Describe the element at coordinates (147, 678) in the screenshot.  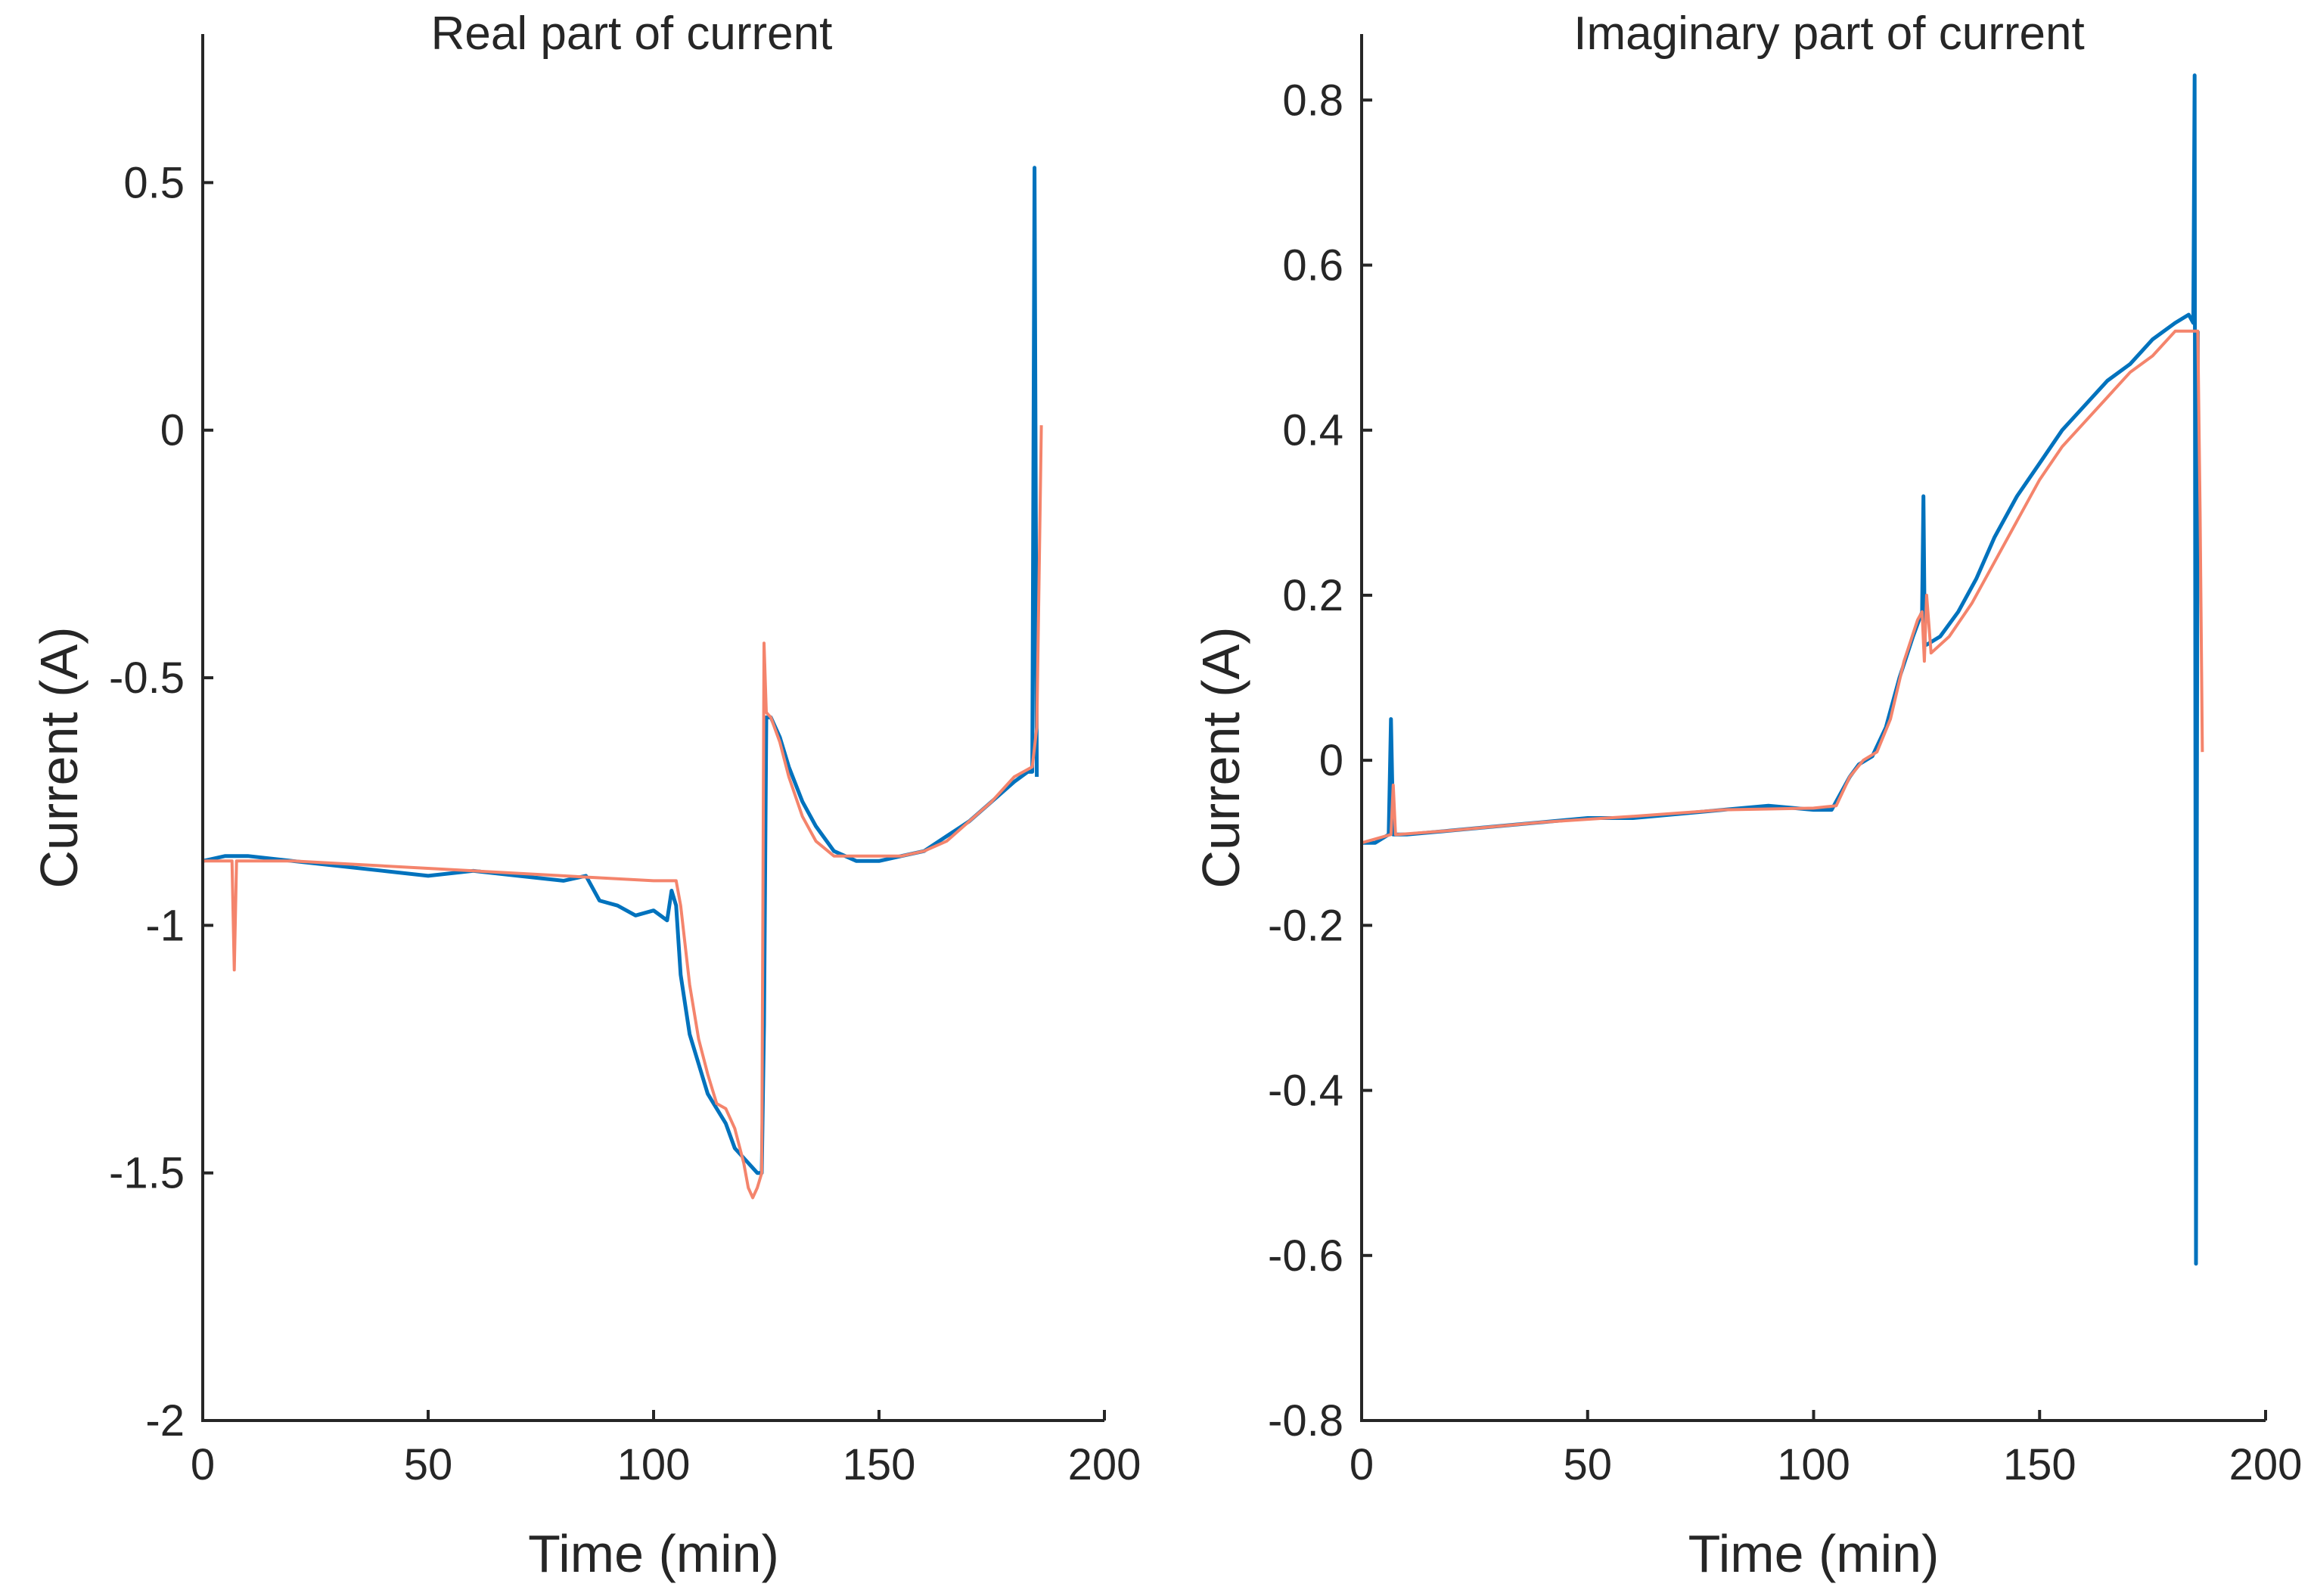
I see `y-tick-label: -0.5` at that location.